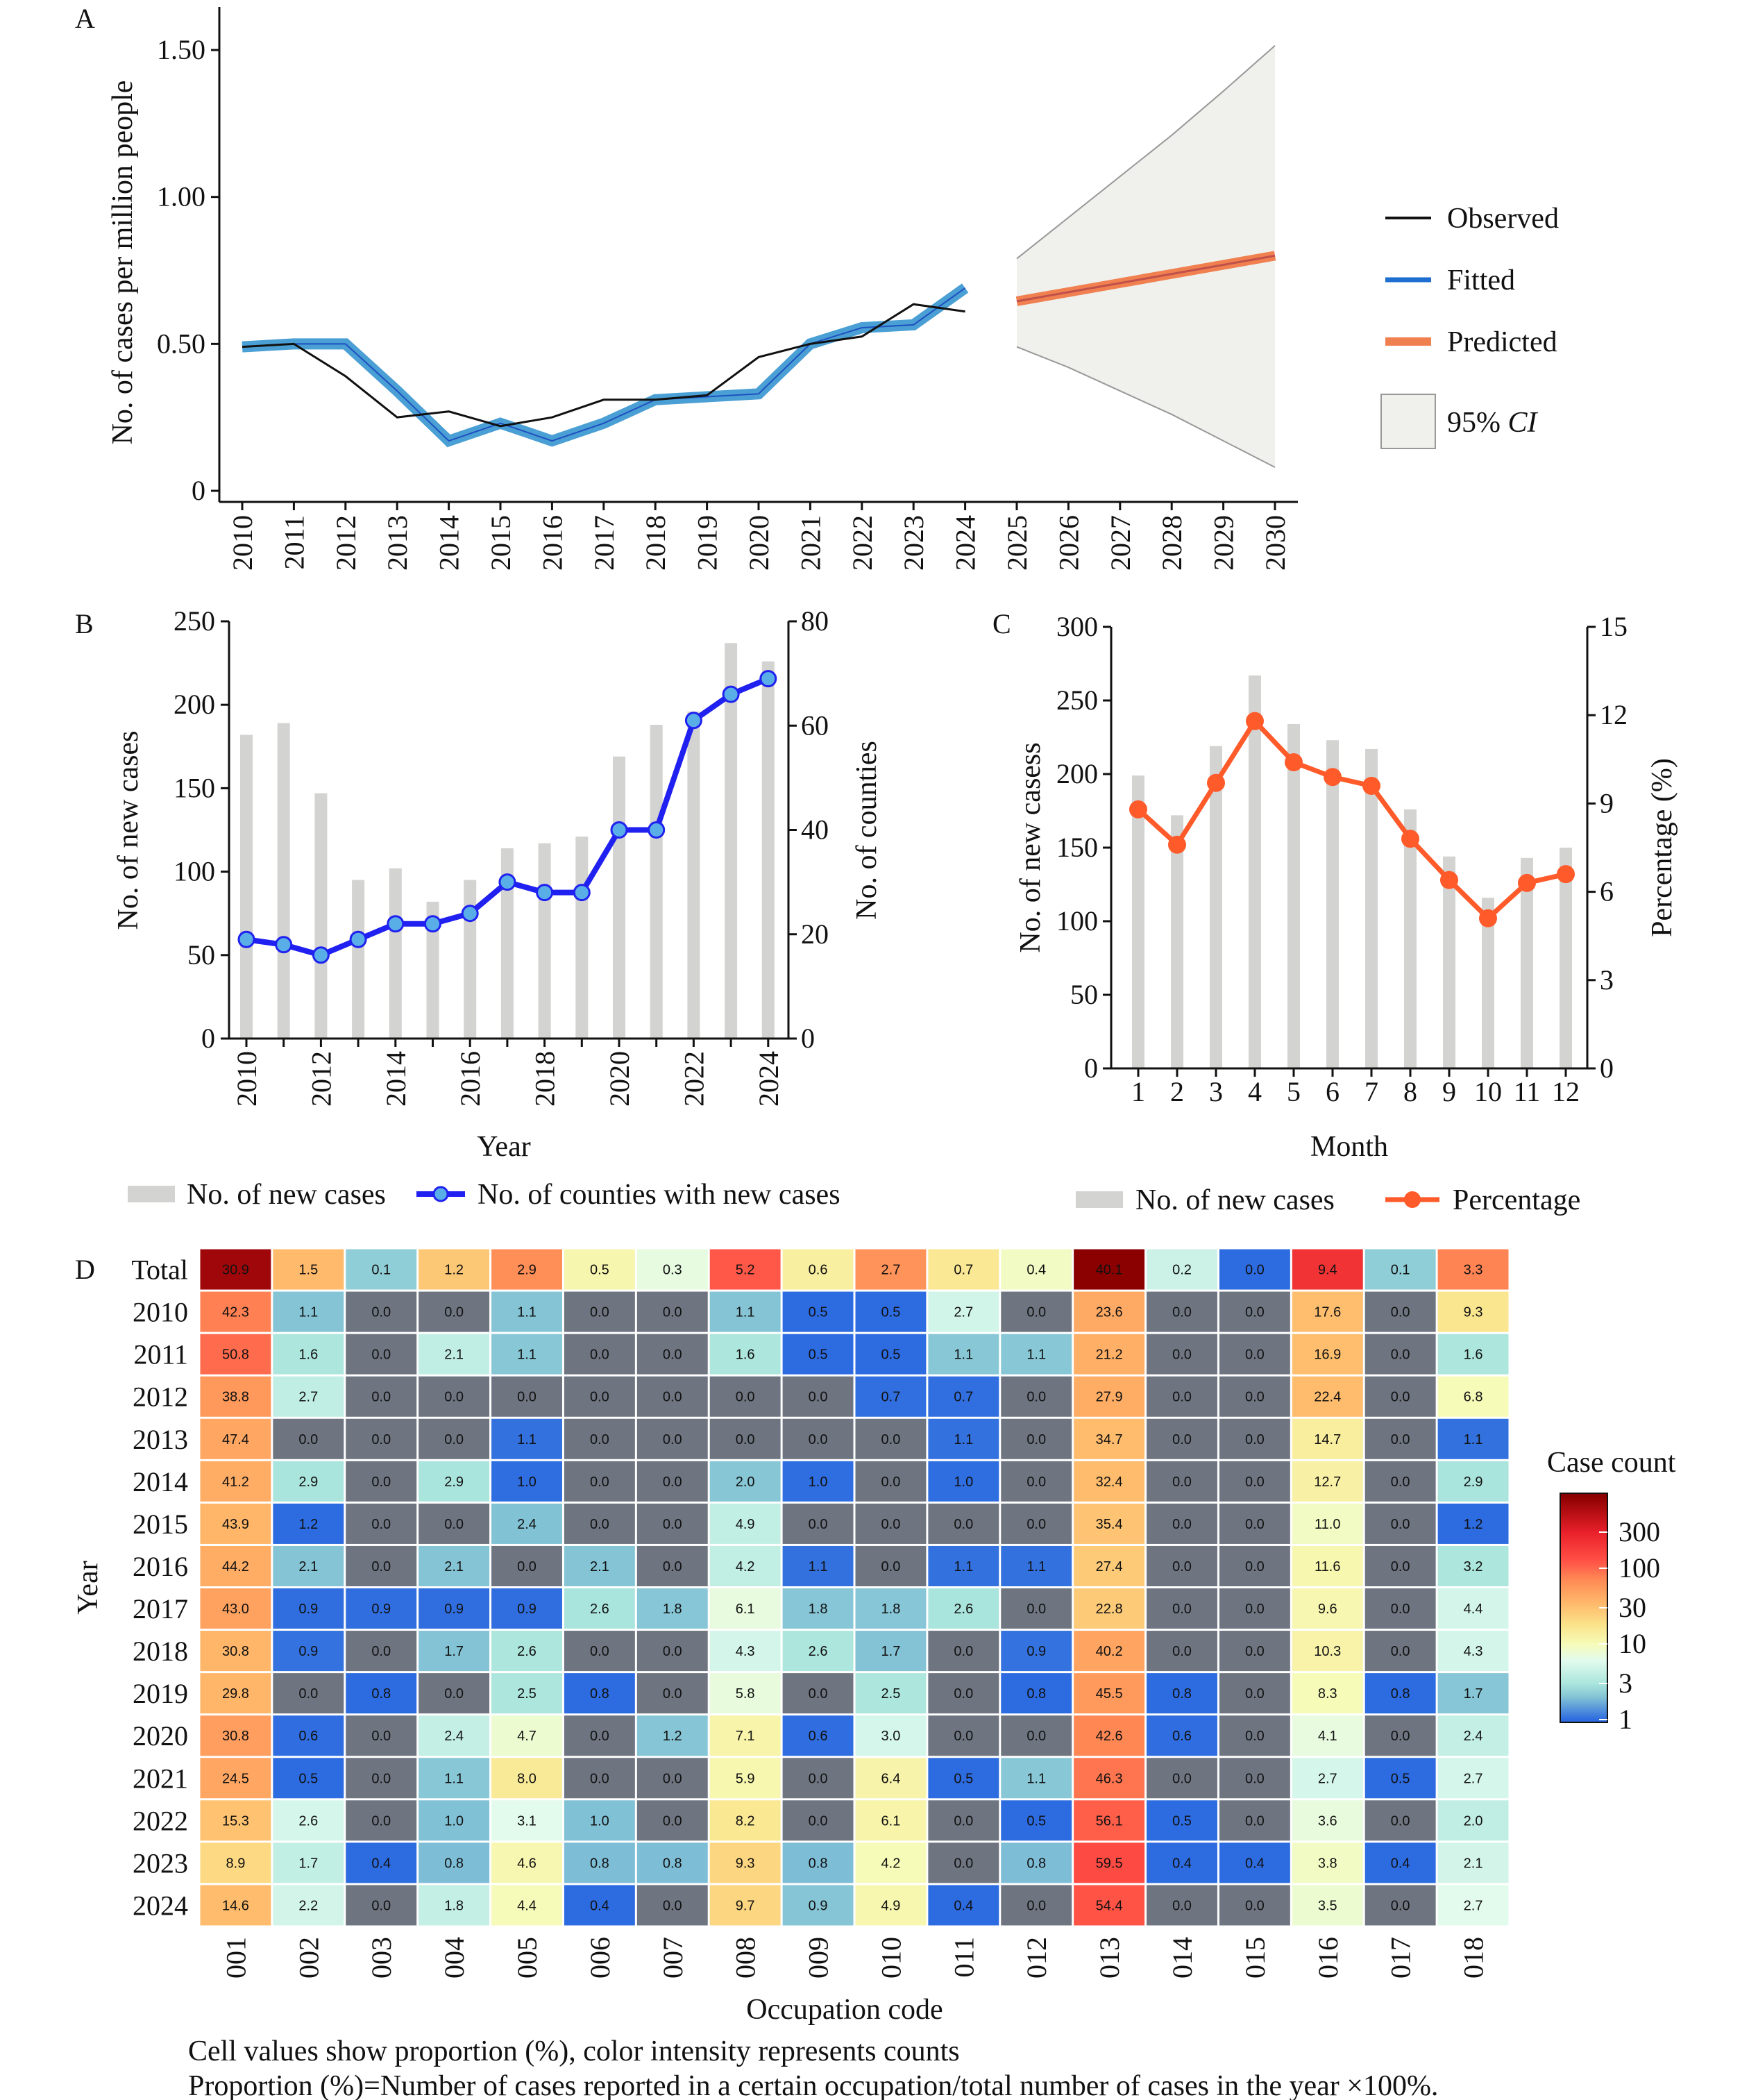 The height and width of the screenshot is (2100, 1749). Describe the element at coordinates (527, 1958) in the screenshot. I see `d-column-label: 005` at that location.